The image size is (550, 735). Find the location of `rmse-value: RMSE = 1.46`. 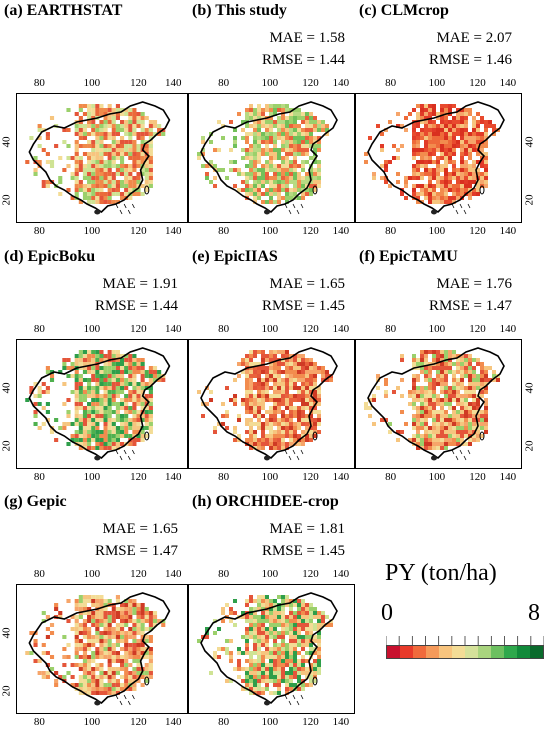

rmse-value: RMSE = 1.46 is located at coordinates (470, 60).